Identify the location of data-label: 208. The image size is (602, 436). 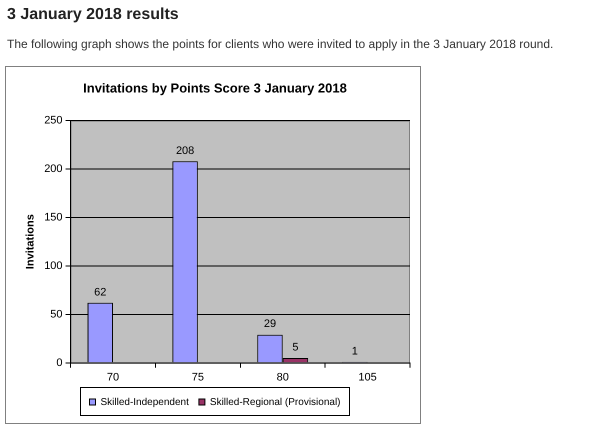
(185, 150).